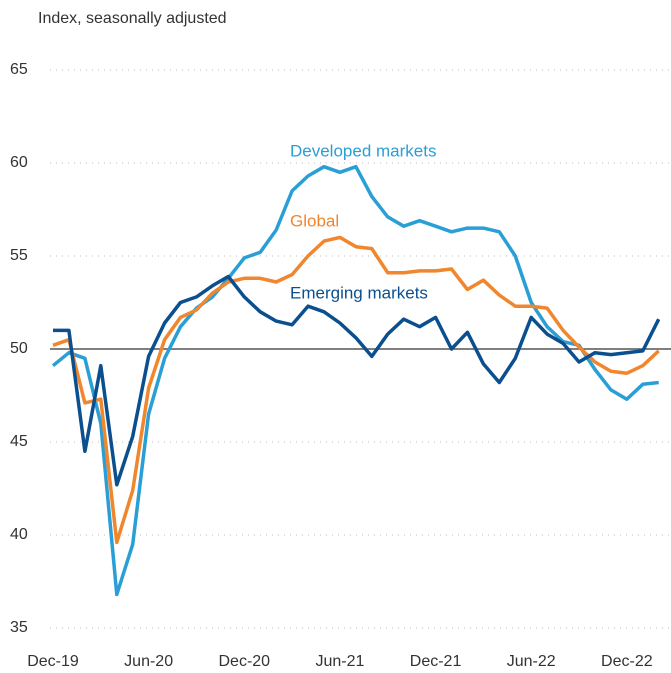 The image size is (671, 673). I want to click on x-tick-label: Dec-20, so click(244, 661).